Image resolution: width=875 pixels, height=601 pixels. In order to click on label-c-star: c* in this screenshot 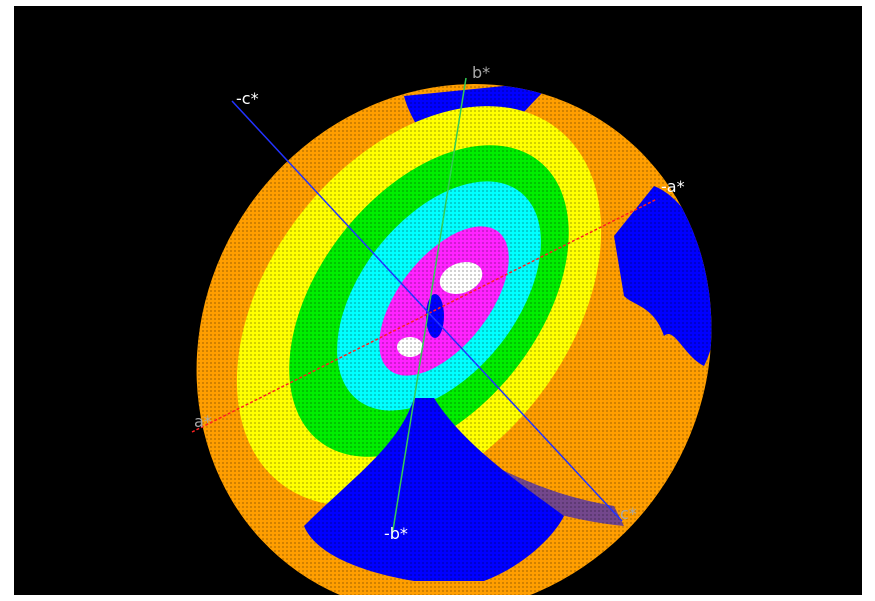, I will do `click(628, 513)`.